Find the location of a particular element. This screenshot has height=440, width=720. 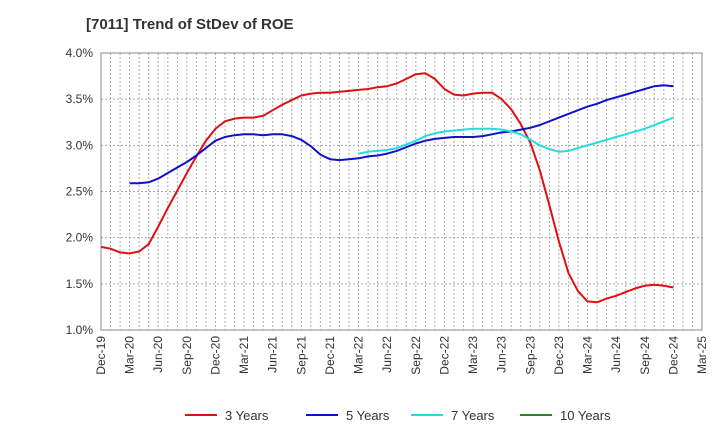

x-tick-label: Jun-21 is located at coordinates (273, 354).